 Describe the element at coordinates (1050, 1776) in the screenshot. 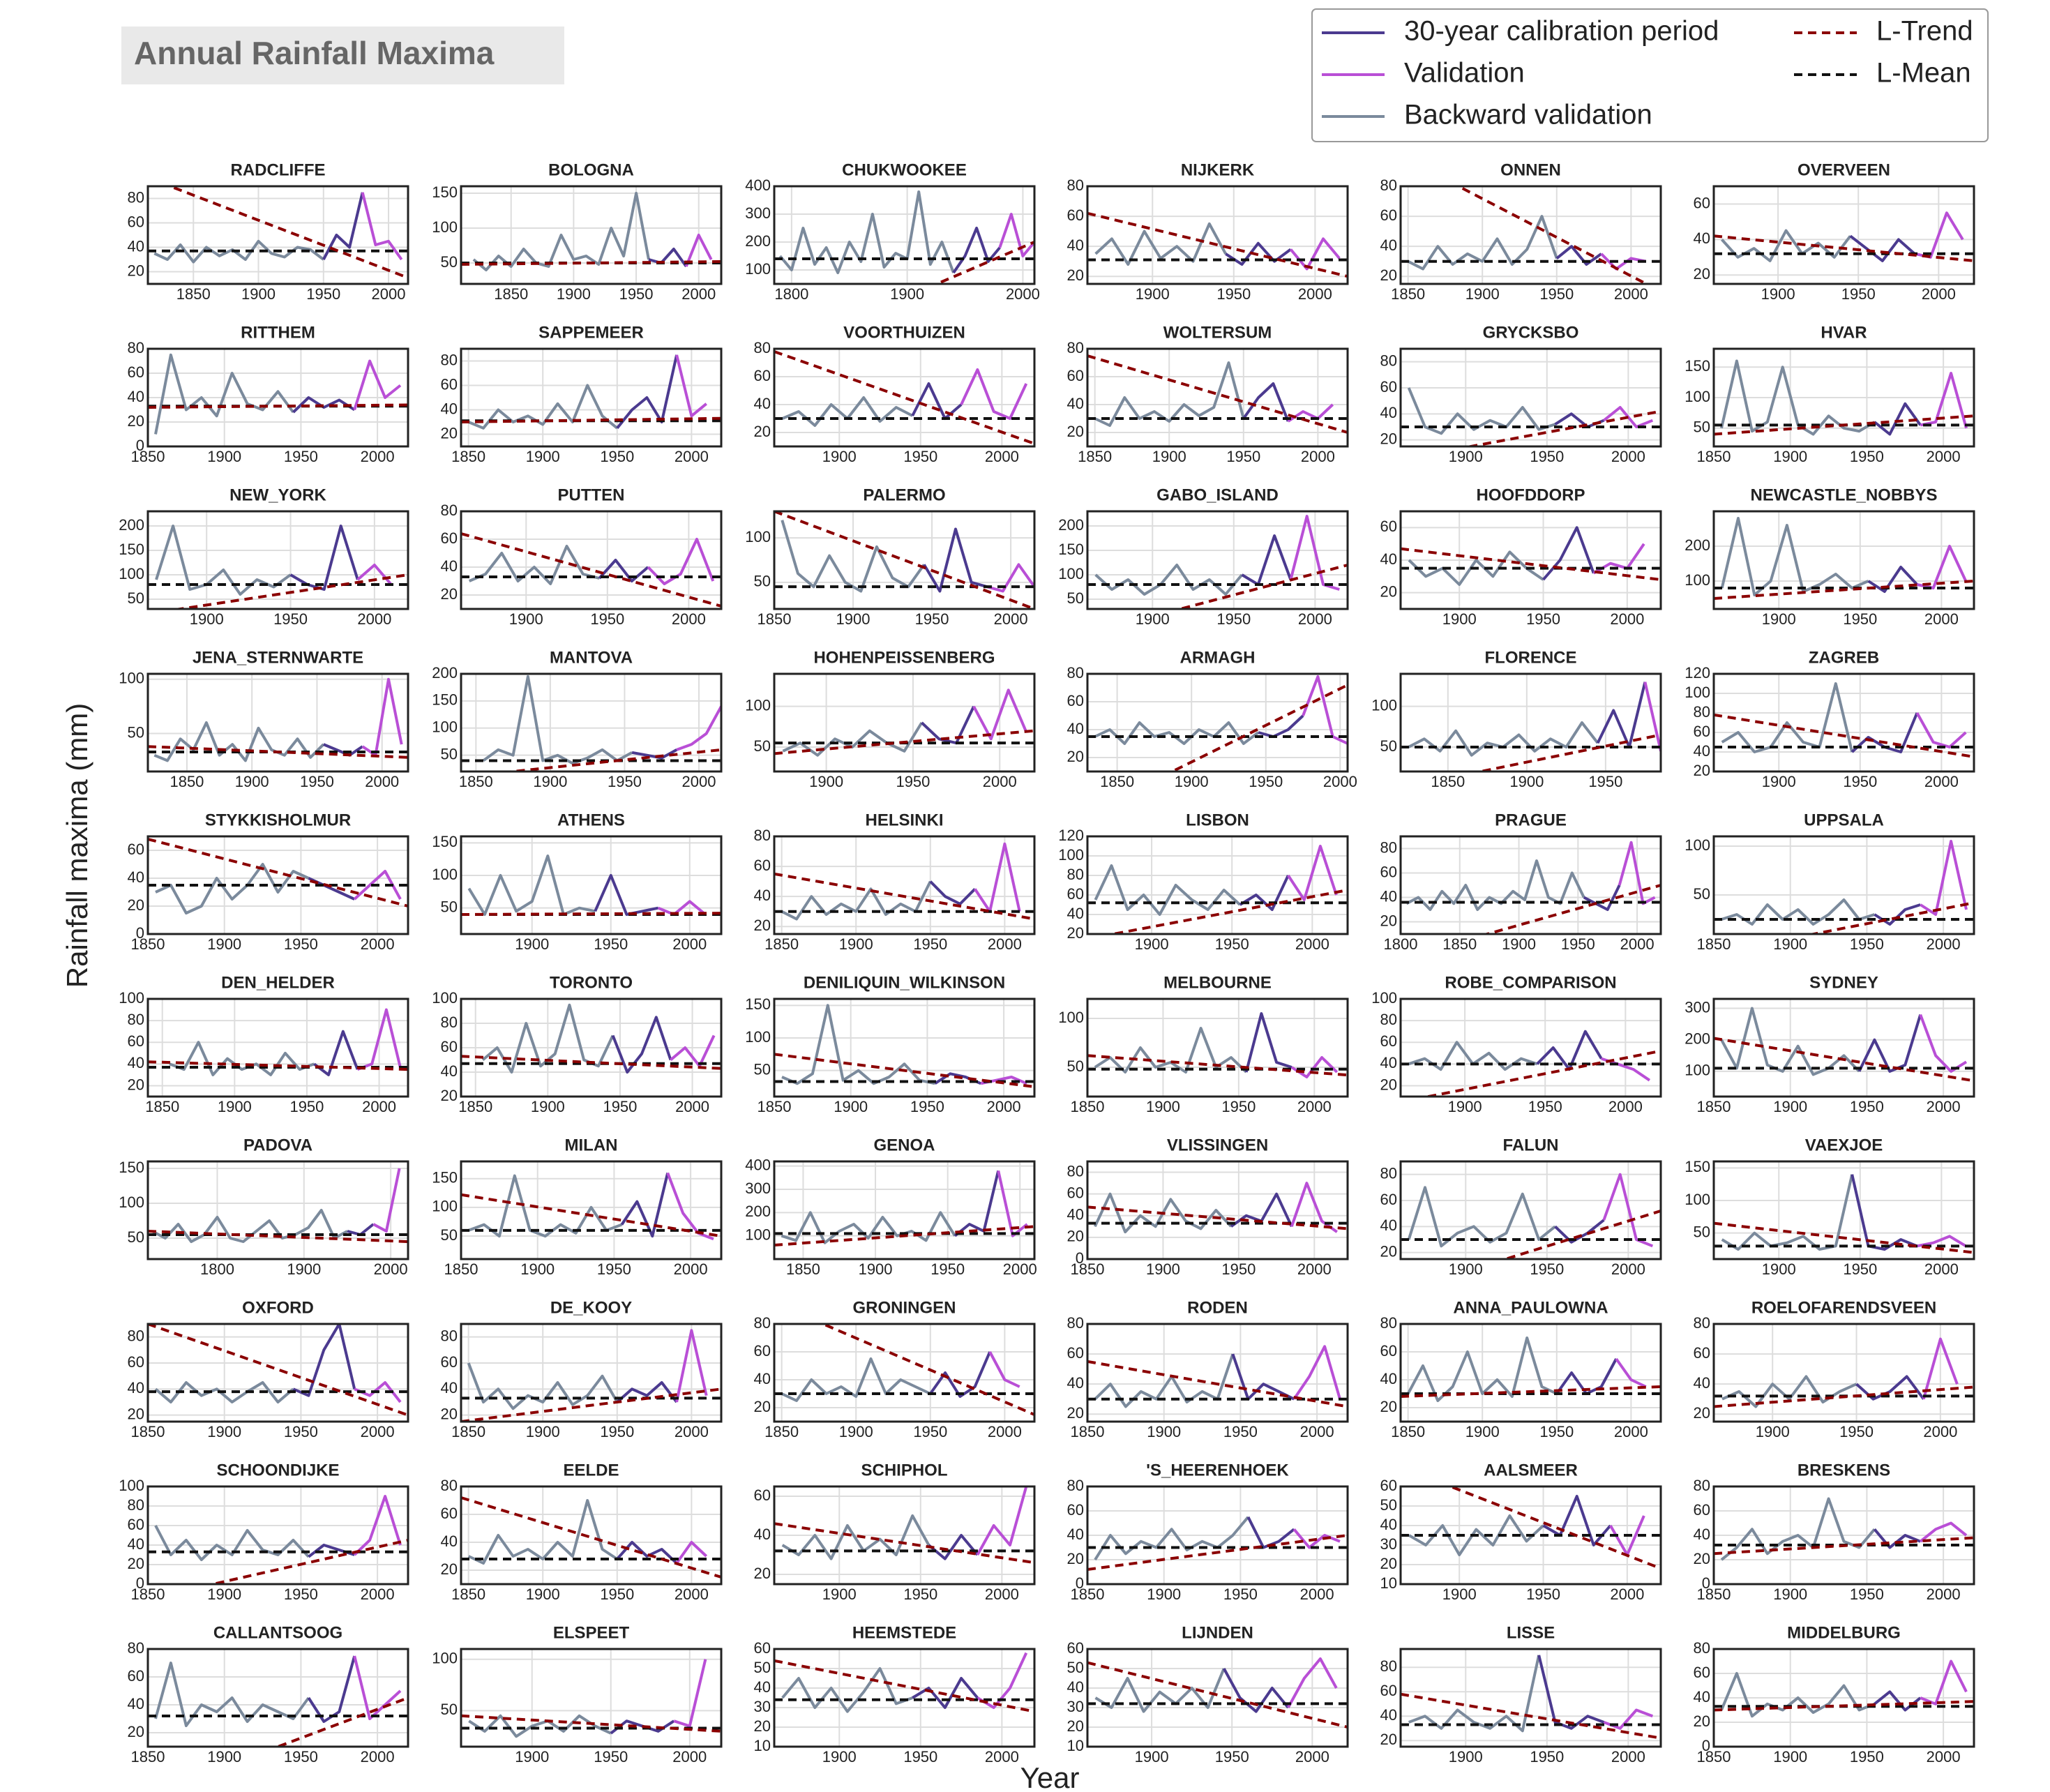

I see `x-axis-label: Year` at that location.